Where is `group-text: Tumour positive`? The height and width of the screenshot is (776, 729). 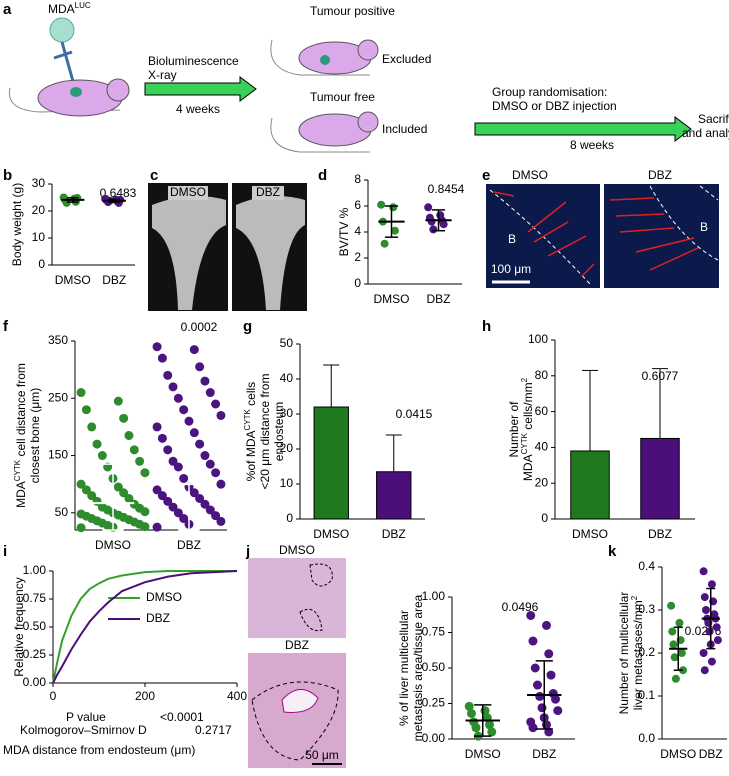 group-text: Tumour positive is located at coordinates (352, 11).